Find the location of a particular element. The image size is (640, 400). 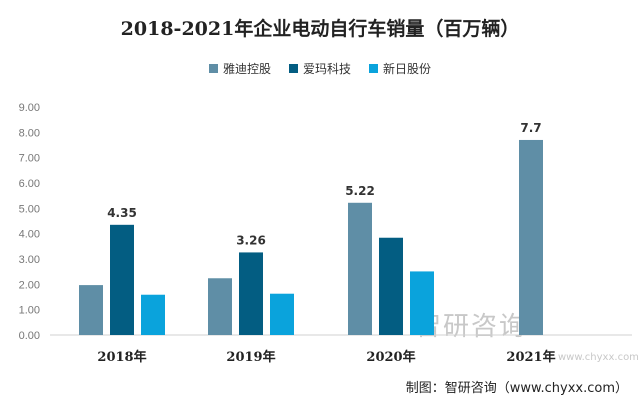

x-tick-label: 2018年 is located at coordinates (121, 357).